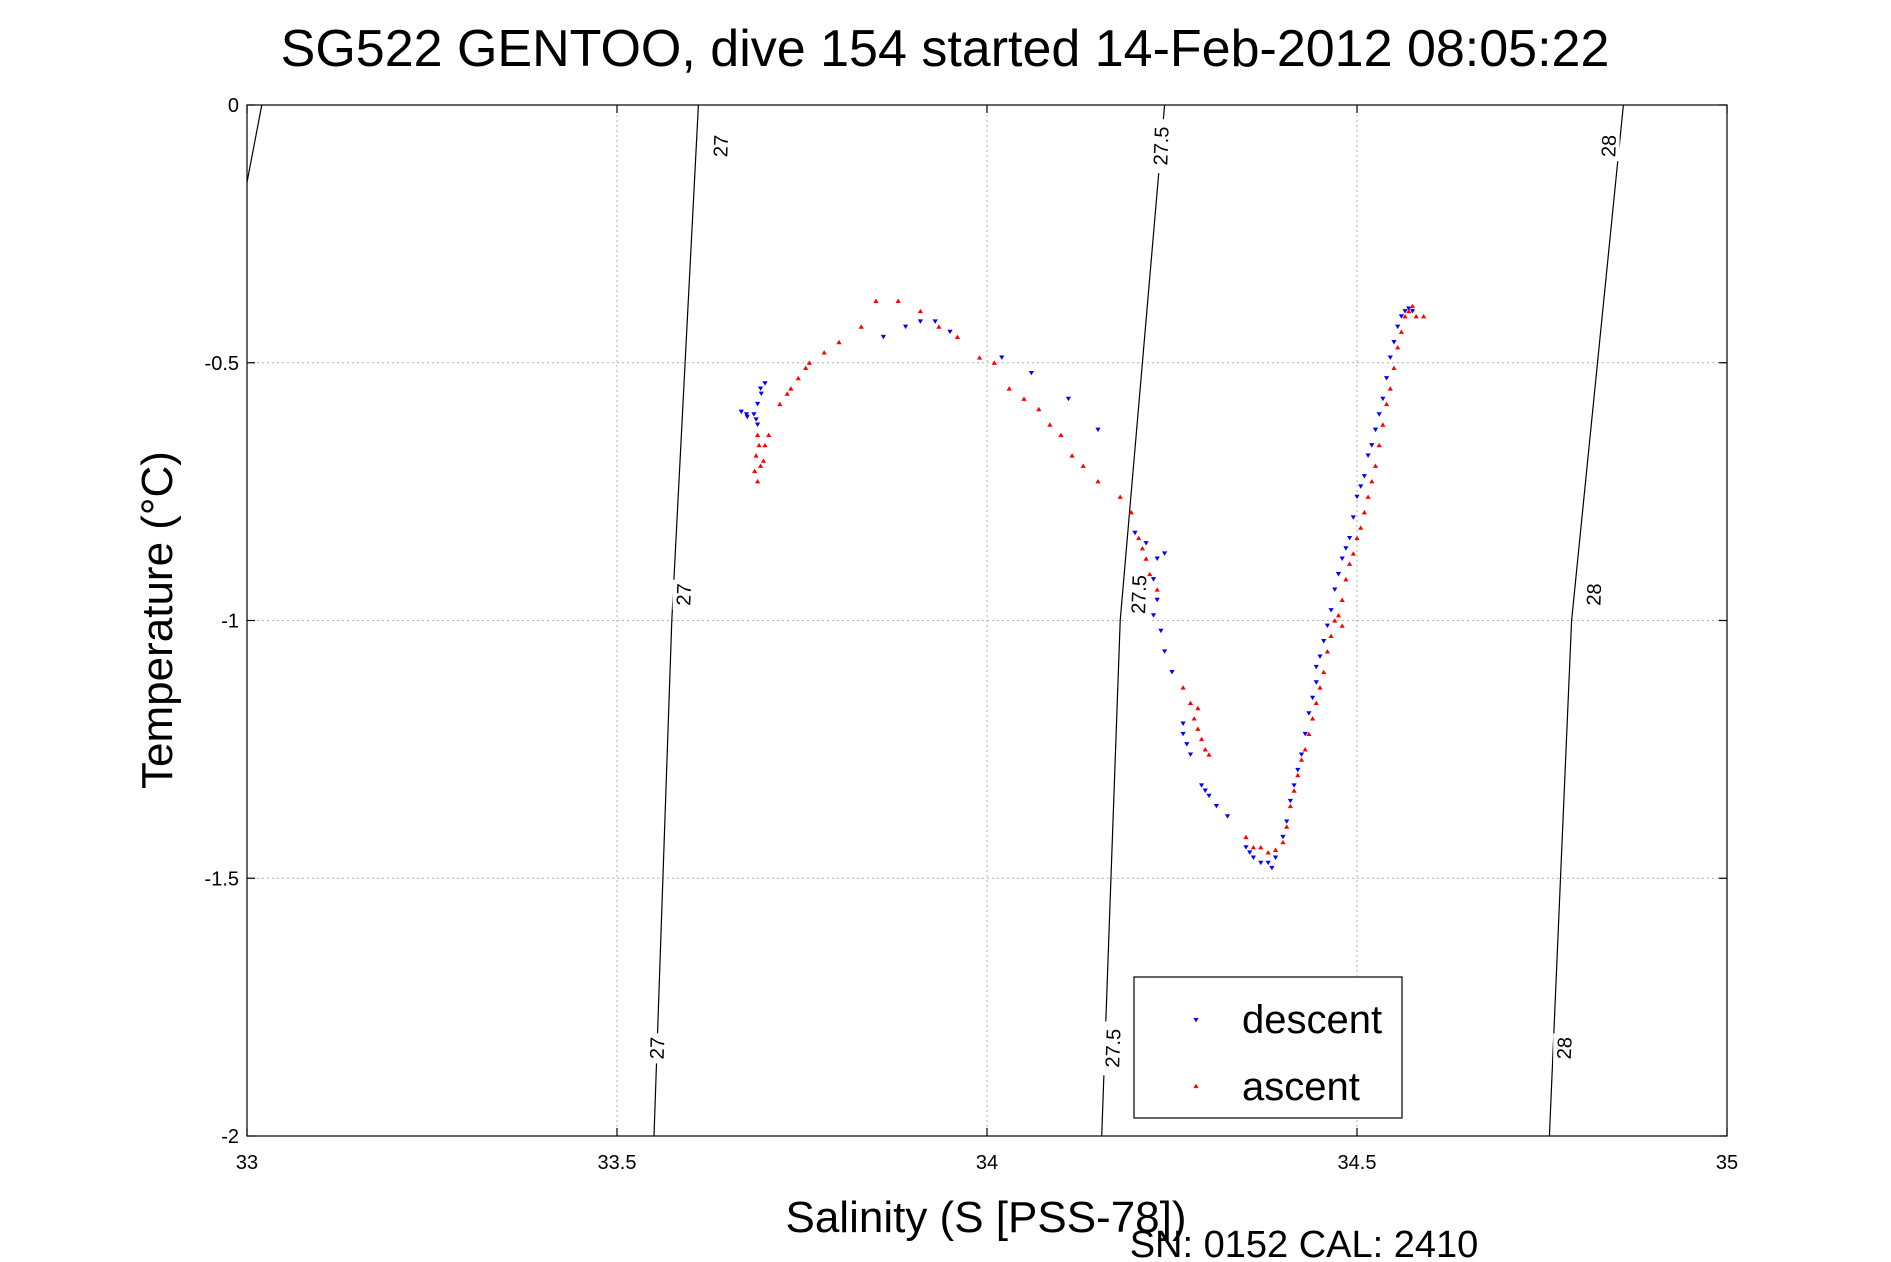 The image size is (1891, 1262). I want to click on y-tick-label-3: -1.5, so click(222, 879).